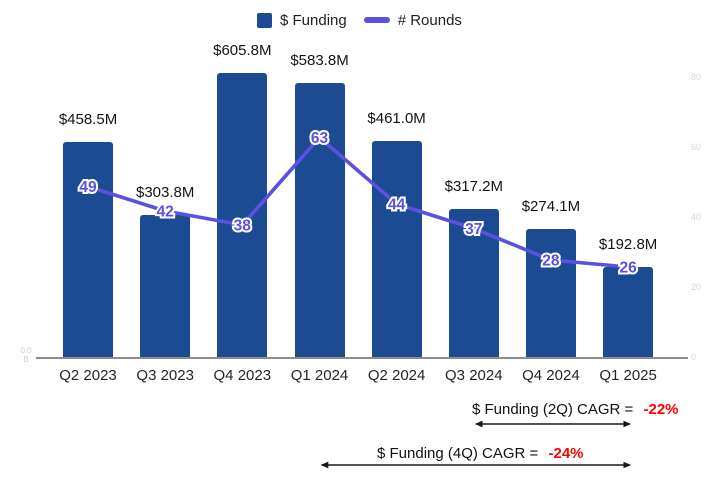 The width and height of the screenshot is (716, 495). What do you see at coordinates (396, 375) in the screenshot?
I see `x-axis-label-q2-2024: Q2 2024` at bounding box center [396, 375].